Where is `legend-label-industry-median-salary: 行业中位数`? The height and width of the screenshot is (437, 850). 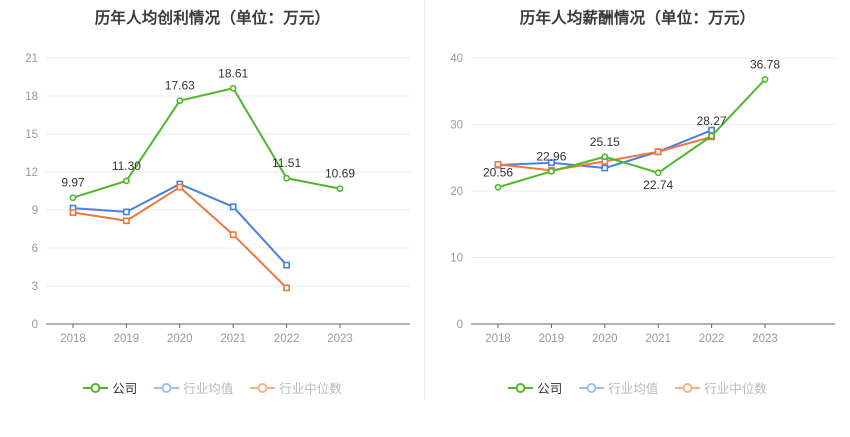
legend-label-industry-median-salary: 行业中位数 is located at coordinates (735, 389).